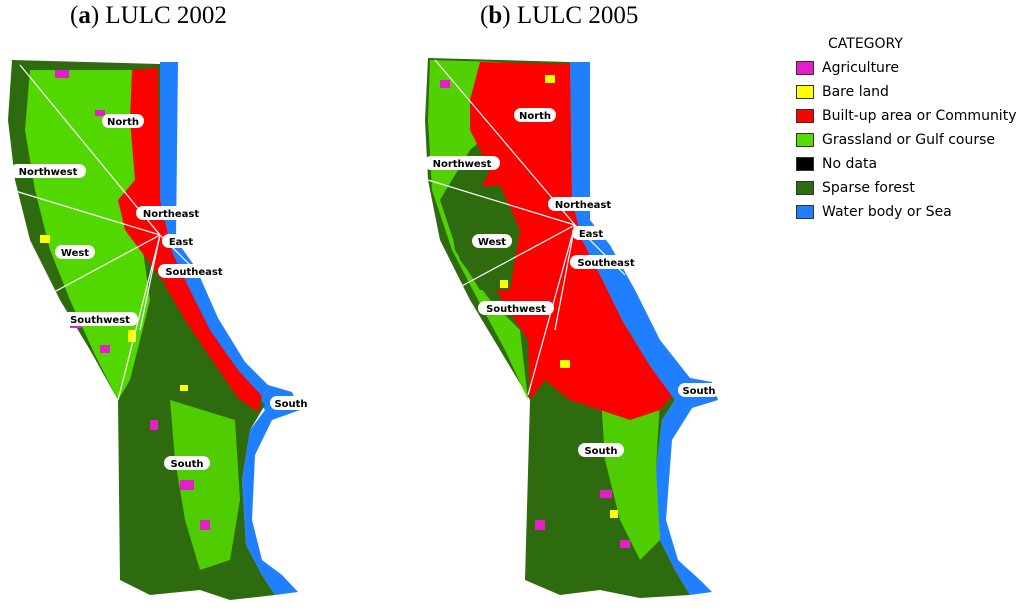 The width and height of the screenshot is (1024, 613). Describe the element at coordinates (909, 140) in the screenshot. I see `legend-label: Grassland or Gulf course` at that location.